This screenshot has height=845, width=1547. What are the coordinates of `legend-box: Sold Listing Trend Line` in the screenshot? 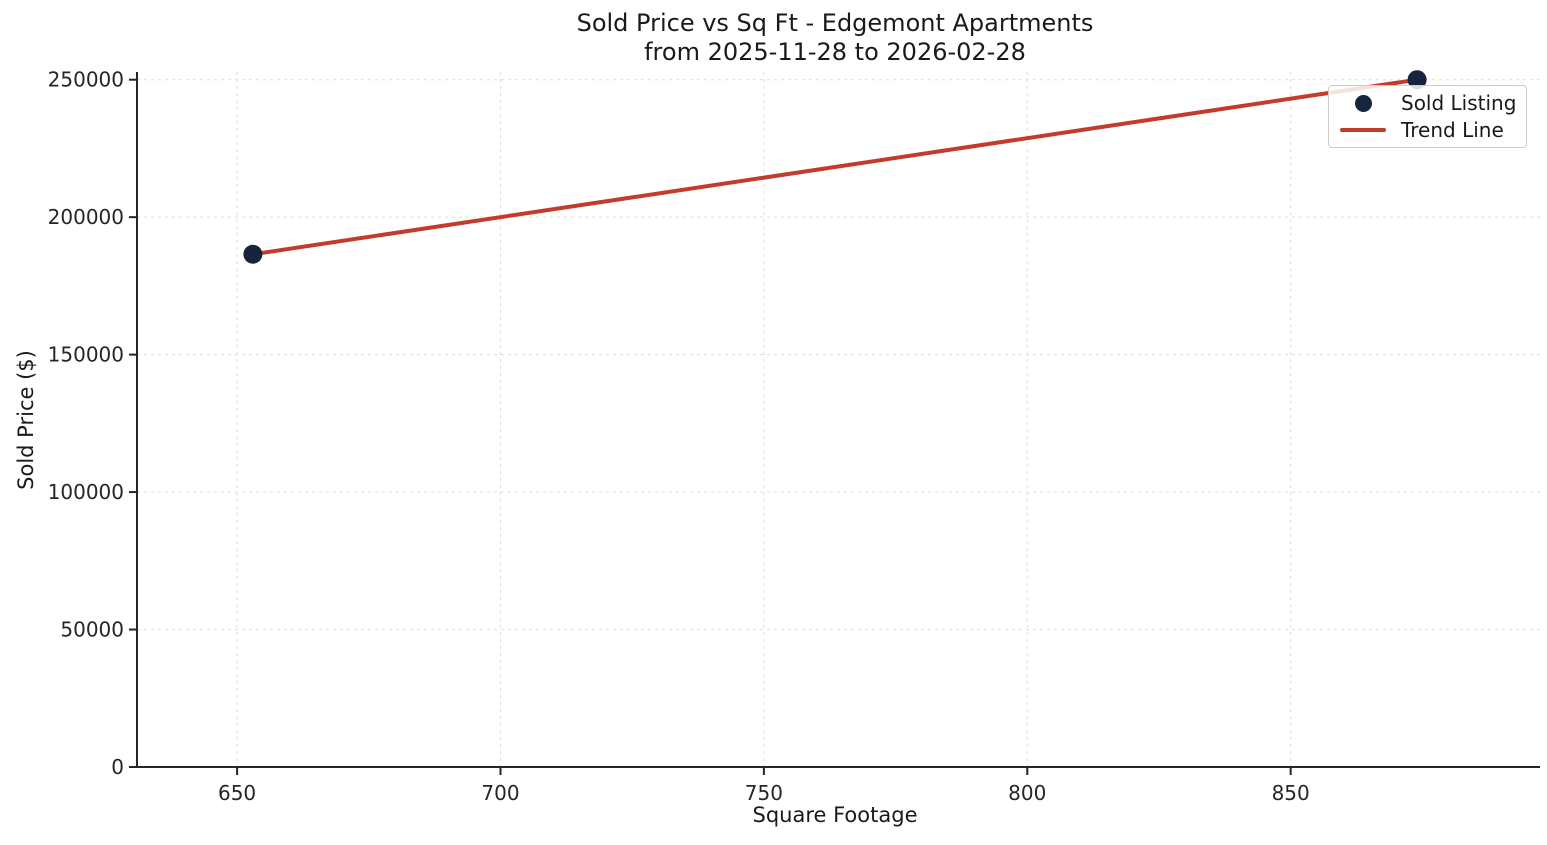 It's located at (1427, 116).